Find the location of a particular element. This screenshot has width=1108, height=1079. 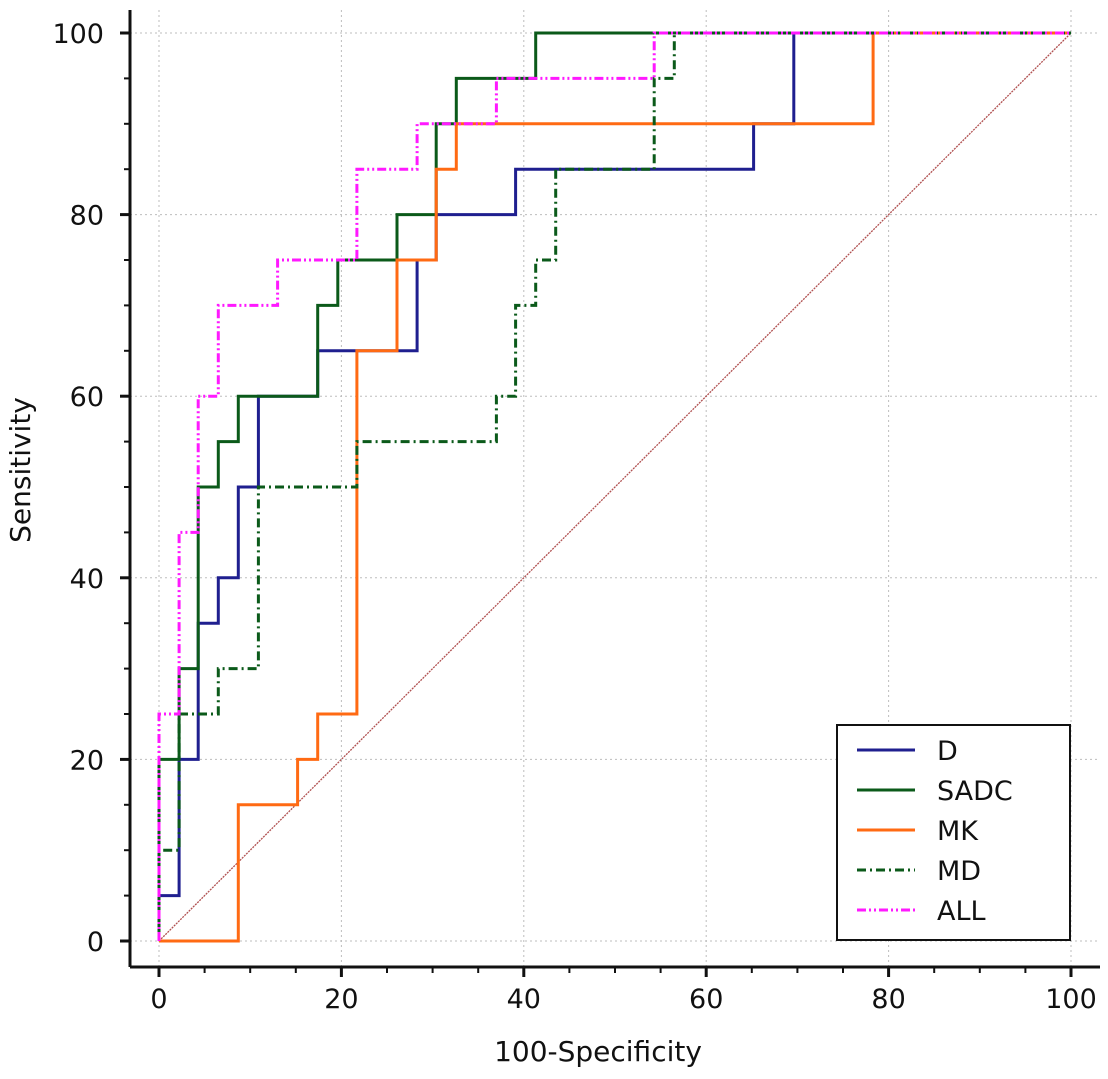

y-axis-title: Sensitivity is located at coordinates (20, 470).